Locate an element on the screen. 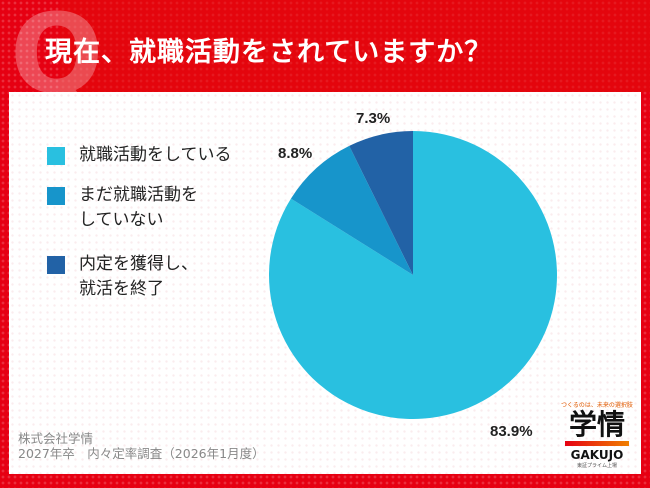  legend-item-finished: 内定を獲得し、 就活を終了 is located at coordinates (122, 277).